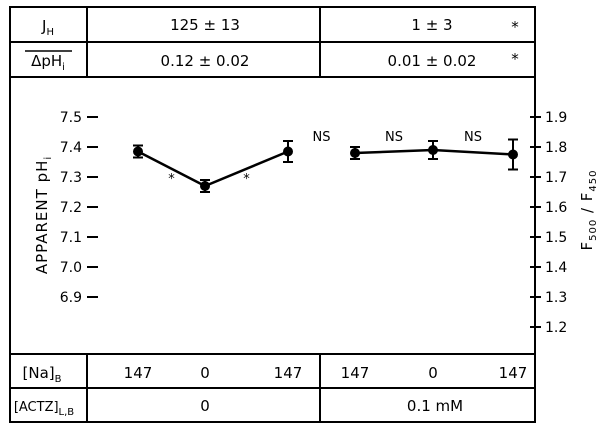 Image resolution: width=608 pixels, height=428 pixels. I want to click on y-tick-label: 7.3, so click(71, 178).